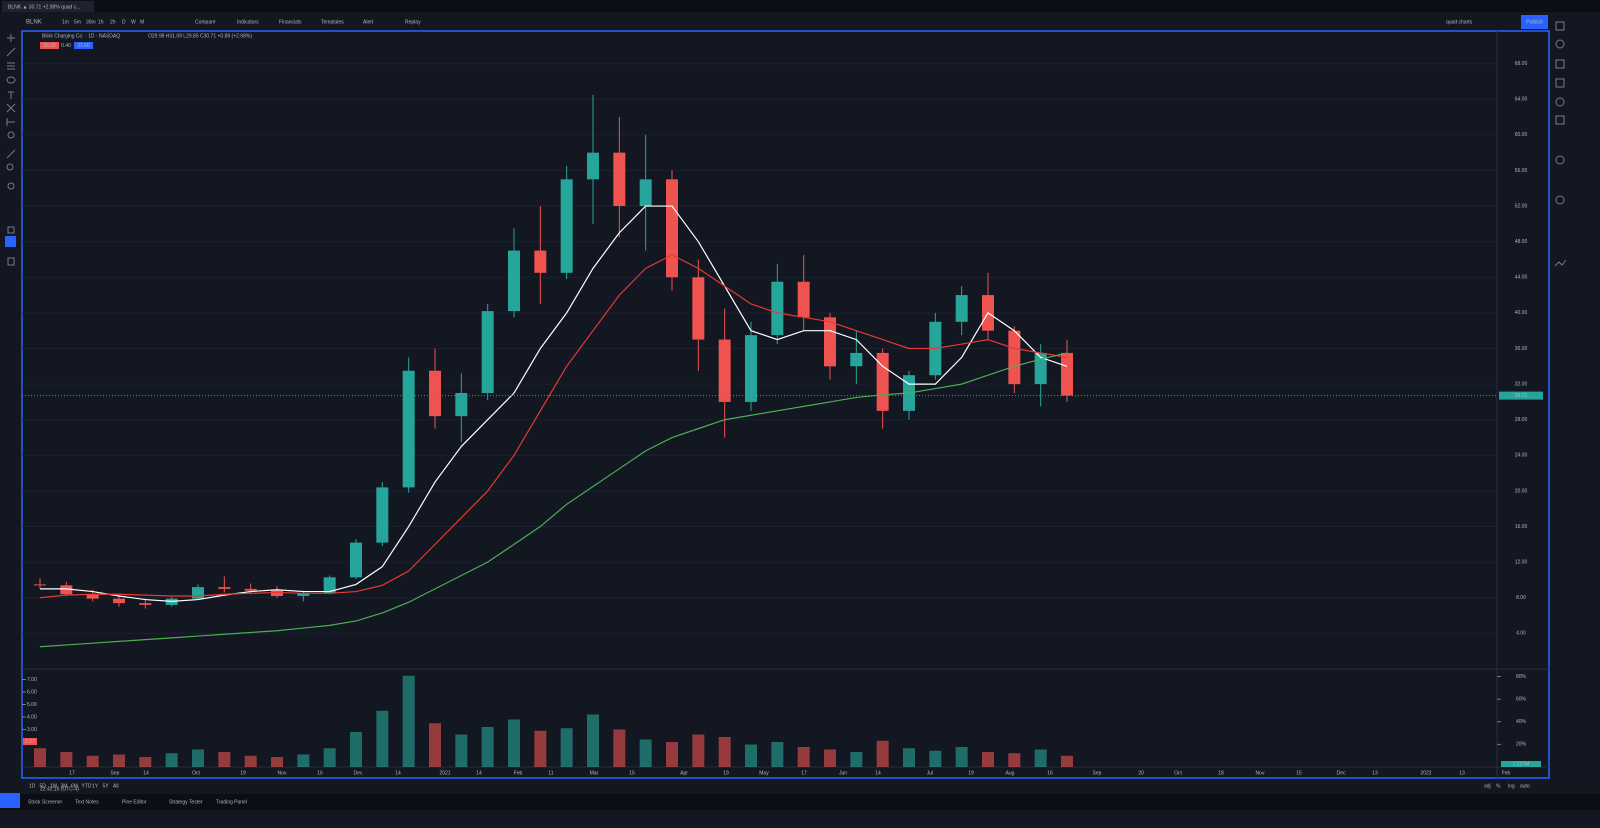 This screenshot has height=828, width=1600. Describe the element at coordinates (1560, 200) in the screenshot. I see `chat-icon` at that location.